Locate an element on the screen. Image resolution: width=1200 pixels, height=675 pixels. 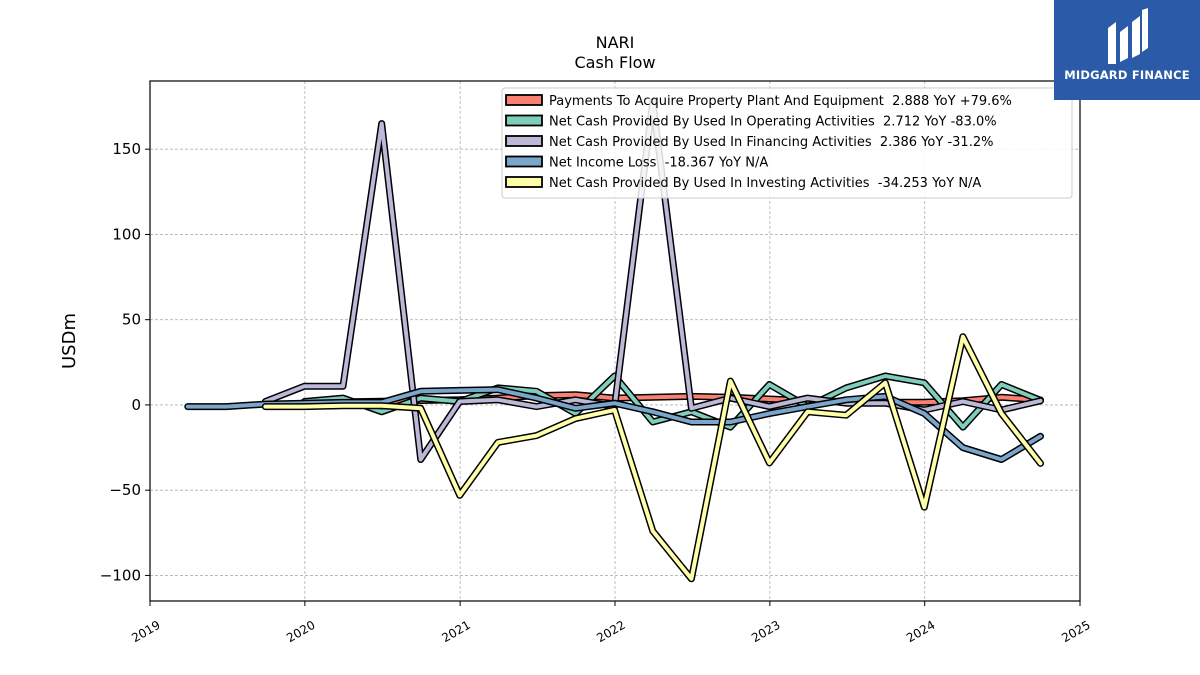
y-tick-label: 100 is located at coordinates (126, 234).